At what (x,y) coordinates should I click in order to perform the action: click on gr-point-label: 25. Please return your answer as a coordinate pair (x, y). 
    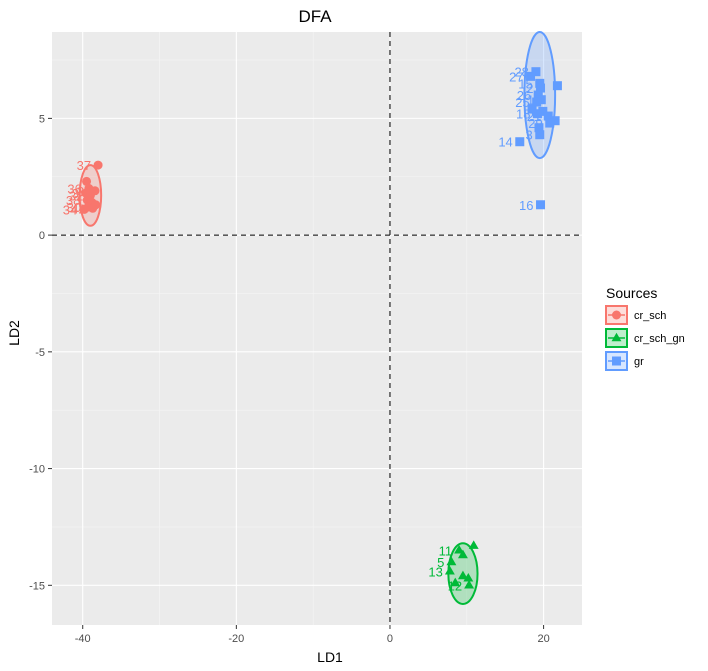
    Looking at the image, I should click on (522, 102).